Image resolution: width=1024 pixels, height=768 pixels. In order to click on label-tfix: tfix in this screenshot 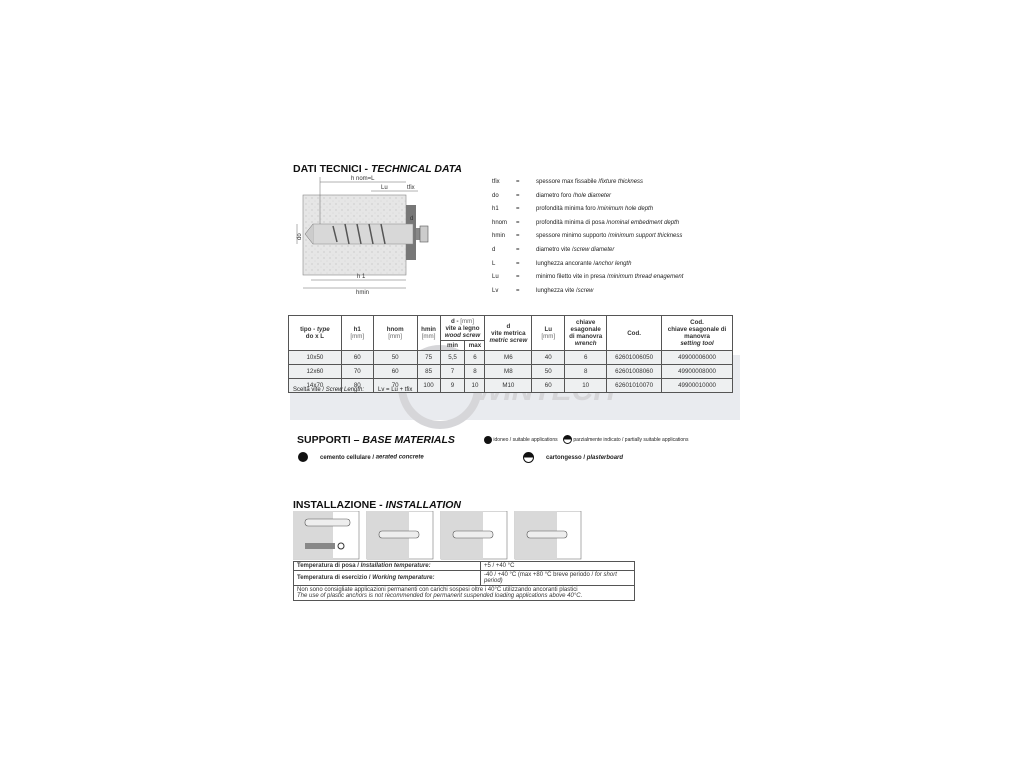, I will do `click(411, 188)`.